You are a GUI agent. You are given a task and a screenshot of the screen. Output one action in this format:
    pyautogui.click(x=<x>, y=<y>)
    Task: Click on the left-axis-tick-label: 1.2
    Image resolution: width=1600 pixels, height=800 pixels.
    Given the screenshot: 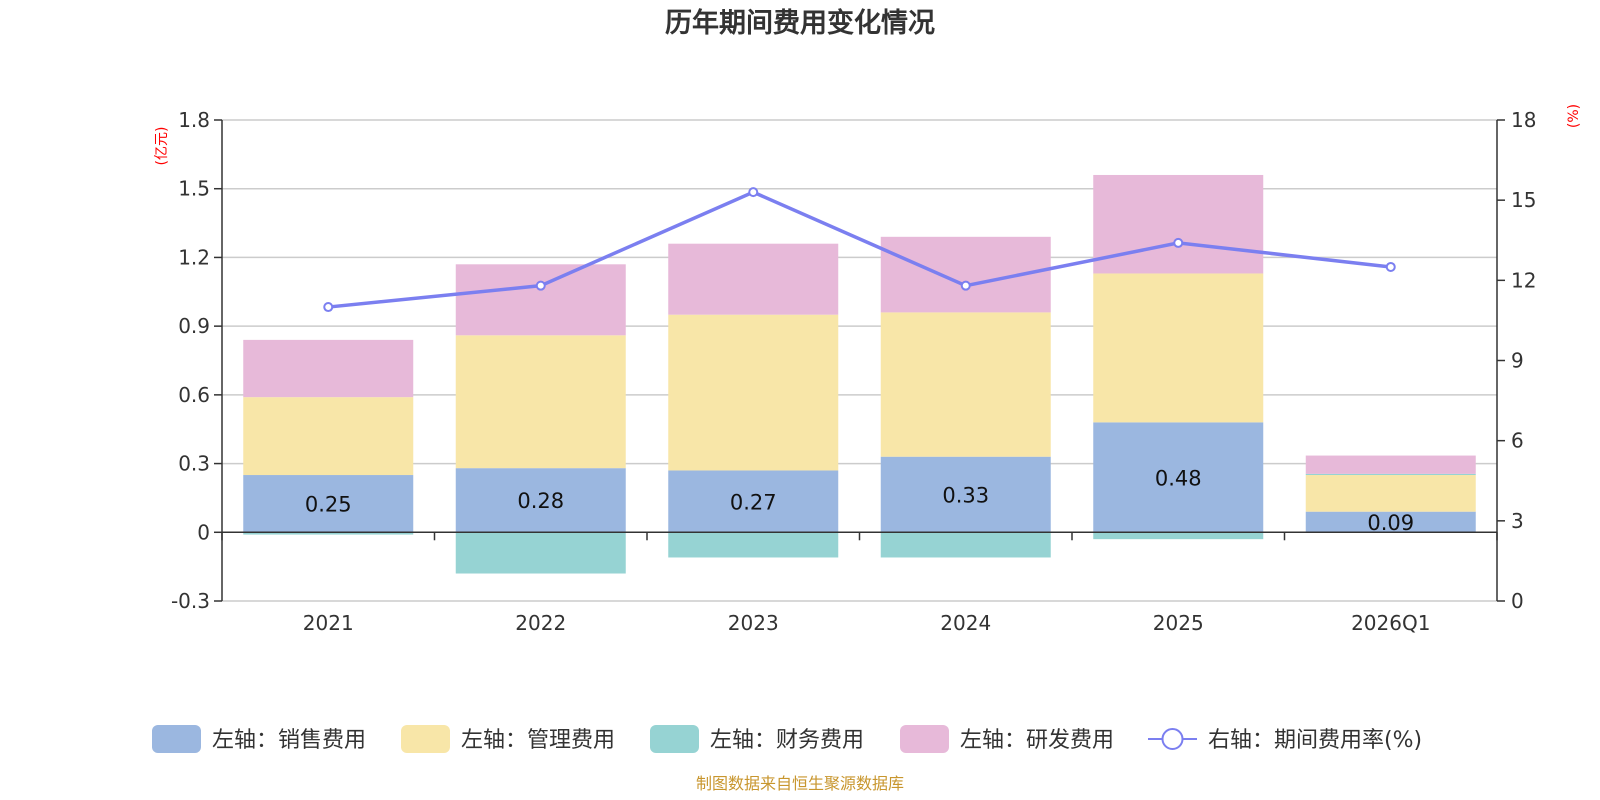 What is the action you would take?
    pyautogui.click(x=194, y=257)
    